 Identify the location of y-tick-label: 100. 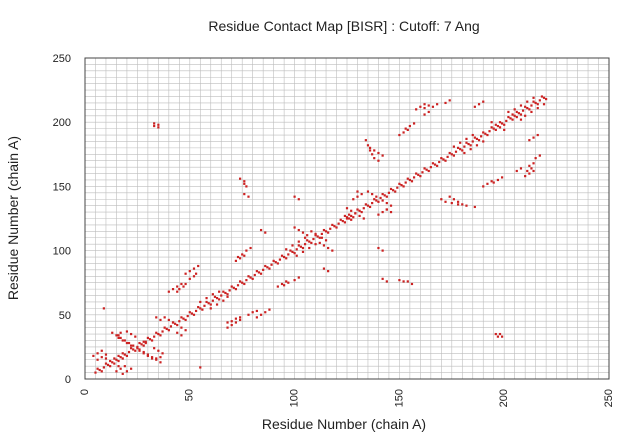
(62, 252).